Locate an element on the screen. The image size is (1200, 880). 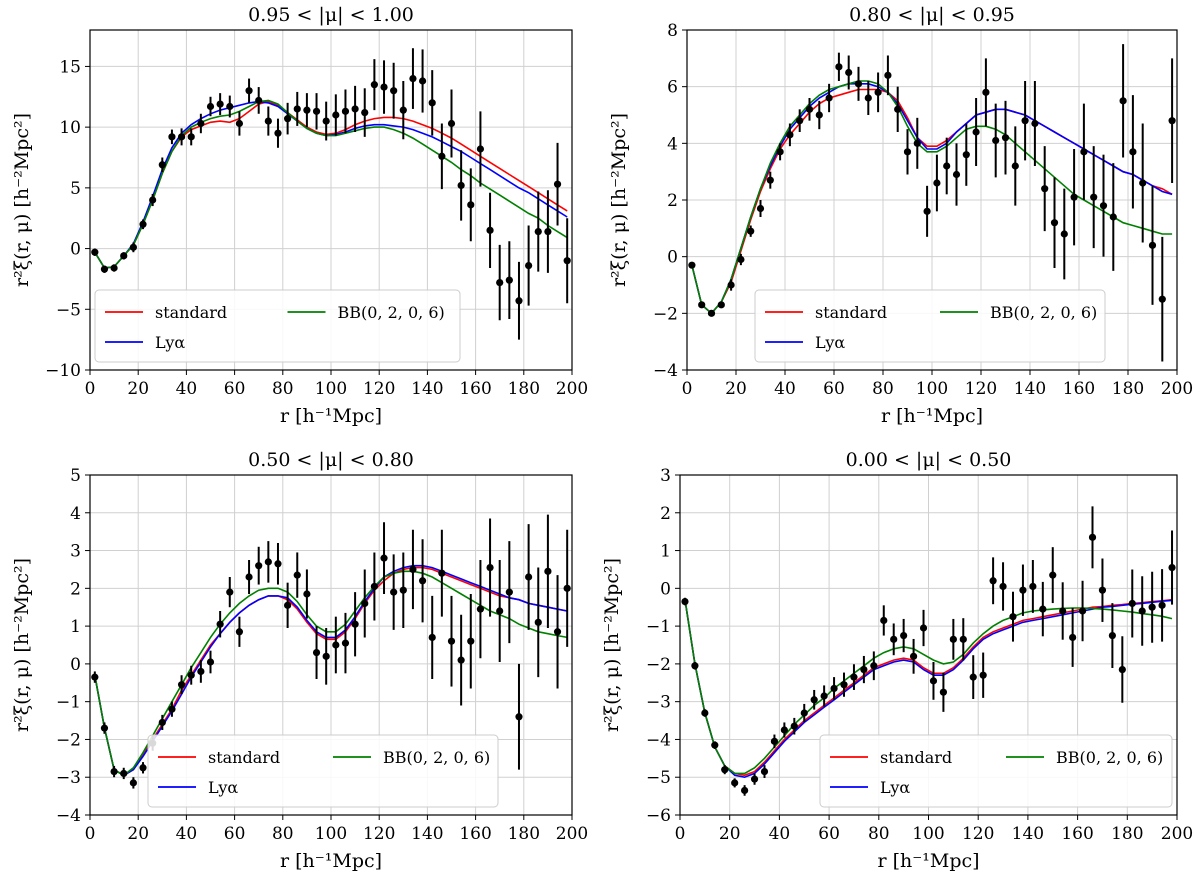
y-axis-label: r²ξ(r, μ) [h⁻²Mpc²] is located at coordinates (619, 200).